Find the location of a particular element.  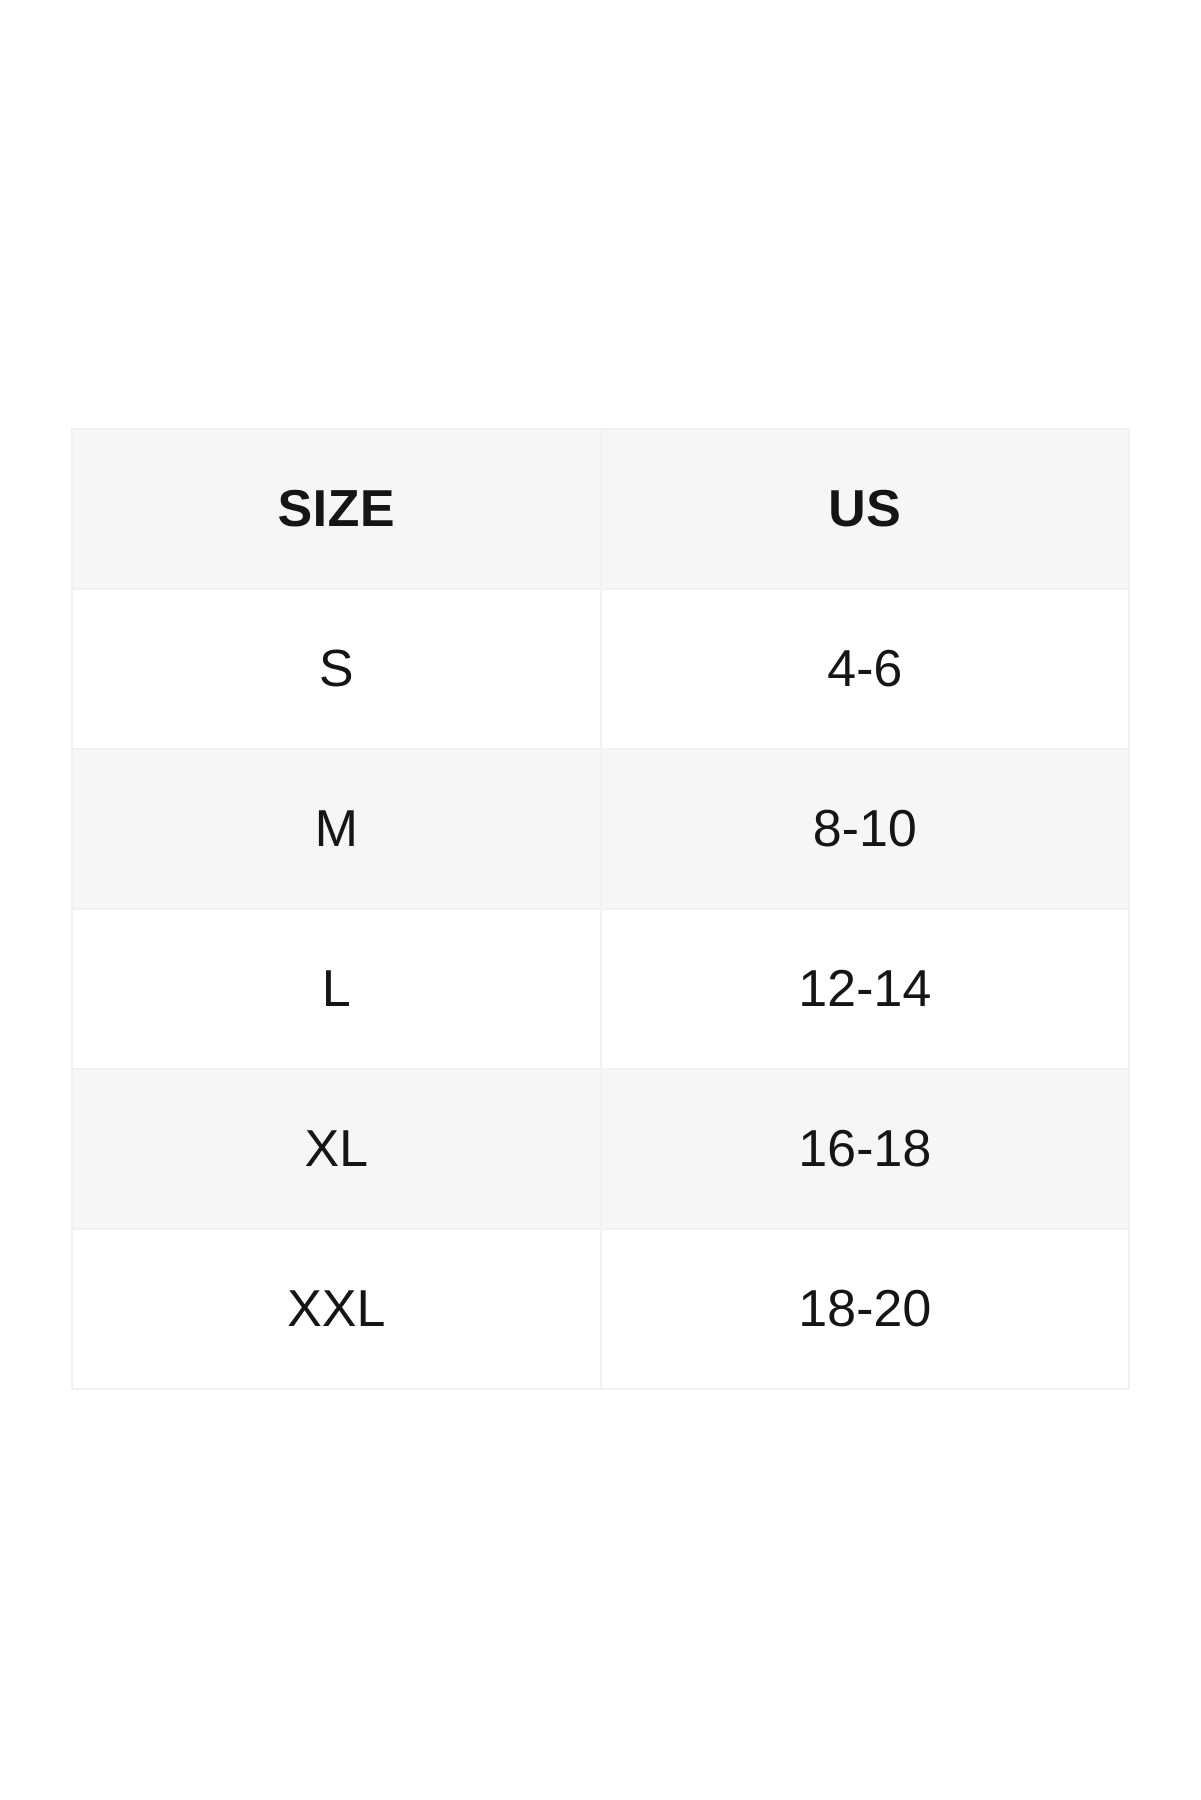

us-cell: 8-10 is located at coordinates (864, 829).